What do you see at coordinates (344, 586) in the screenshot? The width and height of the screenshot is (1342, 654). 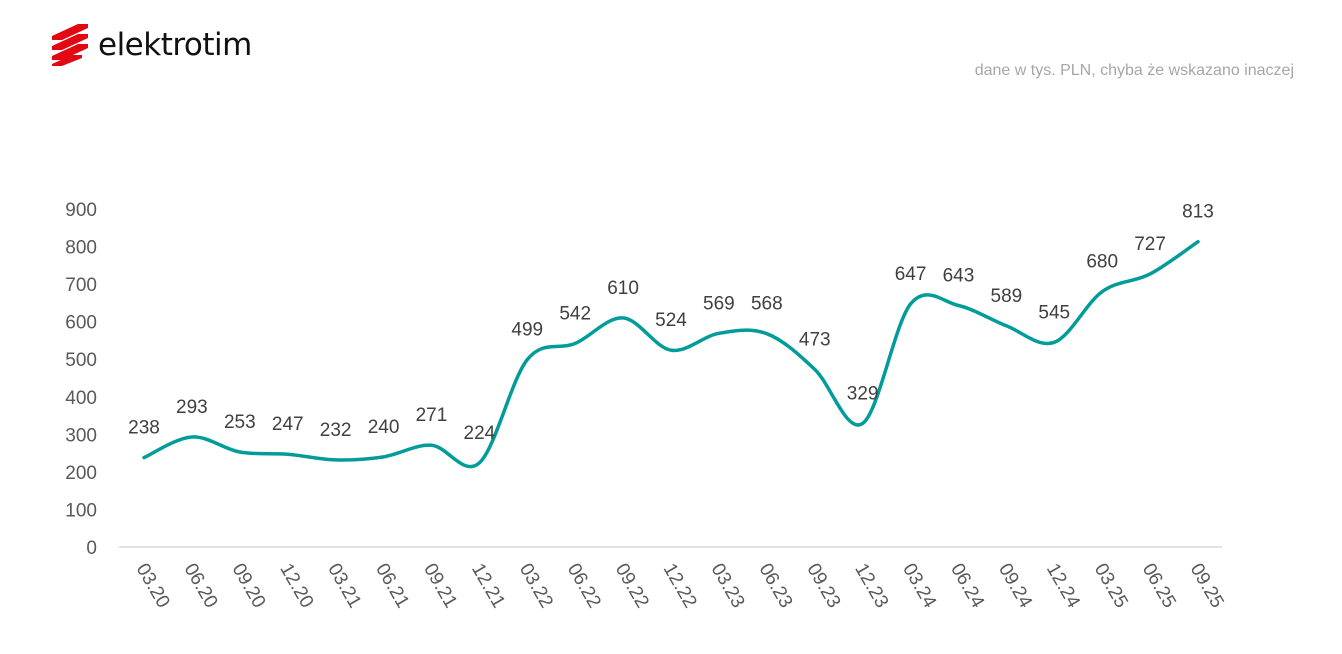 I see `x-tick-label: 03.21` at bounding box center [344, 586].